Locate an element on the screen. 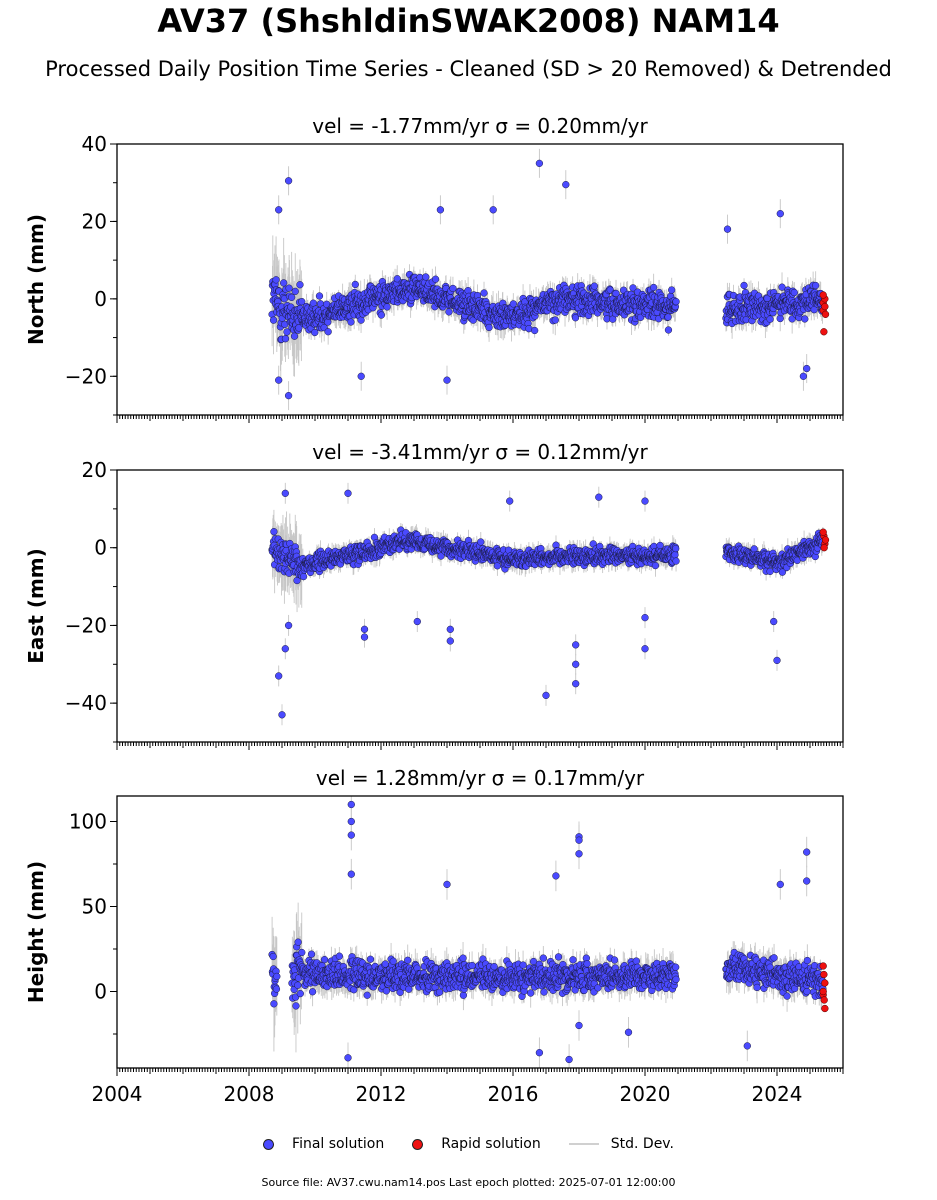 The image size is (937, 1200). y-tick-label: 40 is located at coordinates (94, 144).